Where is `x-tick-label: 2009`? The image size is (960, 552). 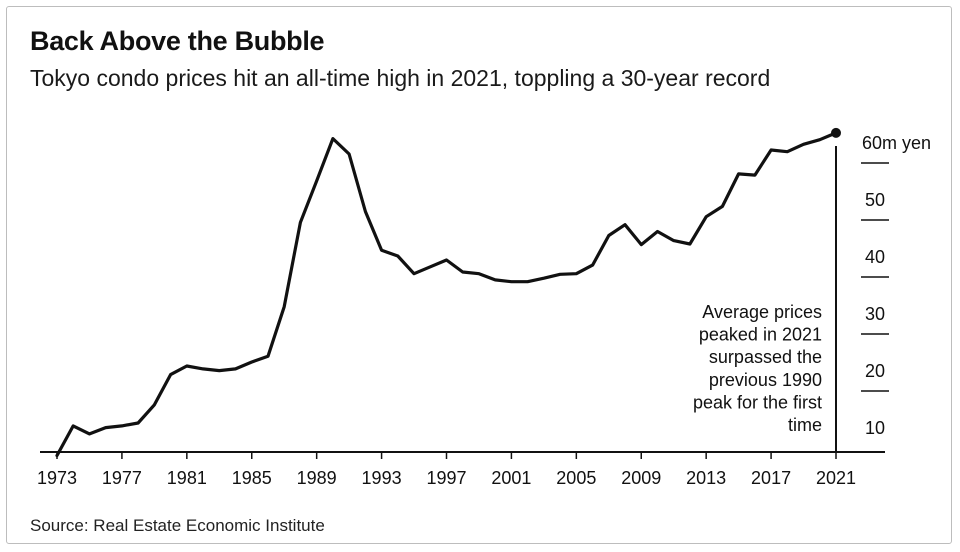 x-tick-label: 2009 is located at coordinates (641, 478).